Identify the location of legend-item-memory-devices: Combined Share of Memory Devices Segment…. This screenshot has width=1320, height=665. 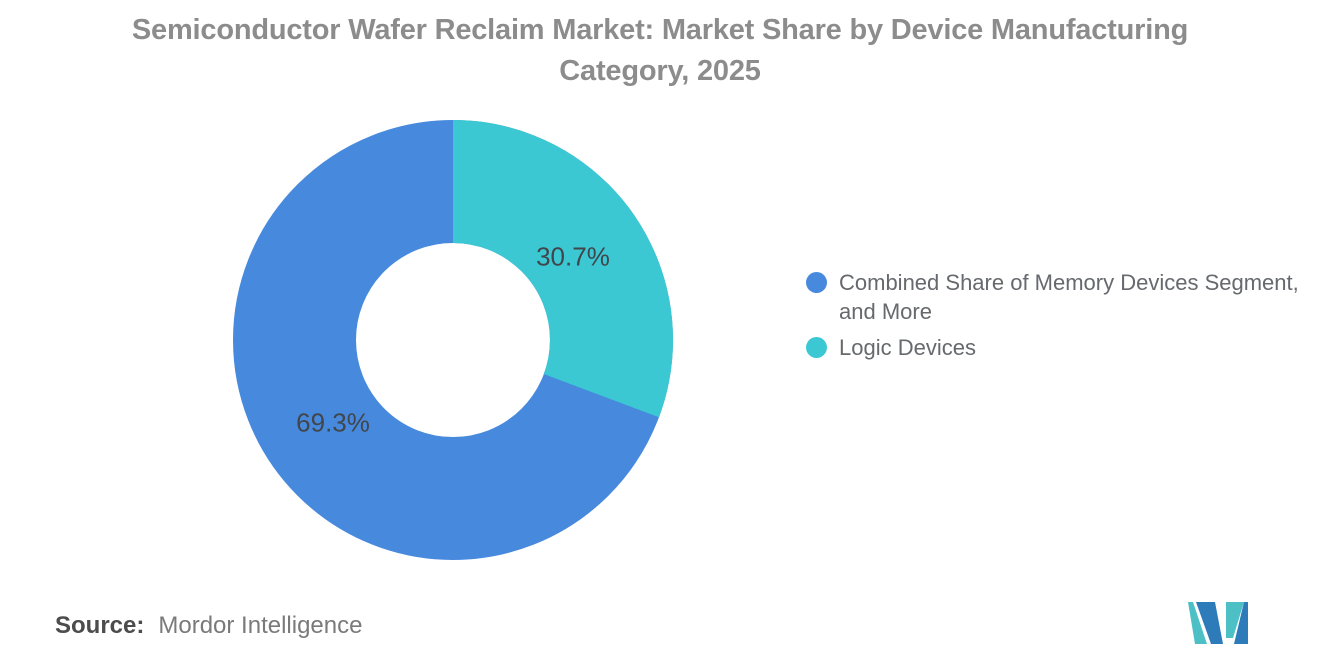
(1063, 297).